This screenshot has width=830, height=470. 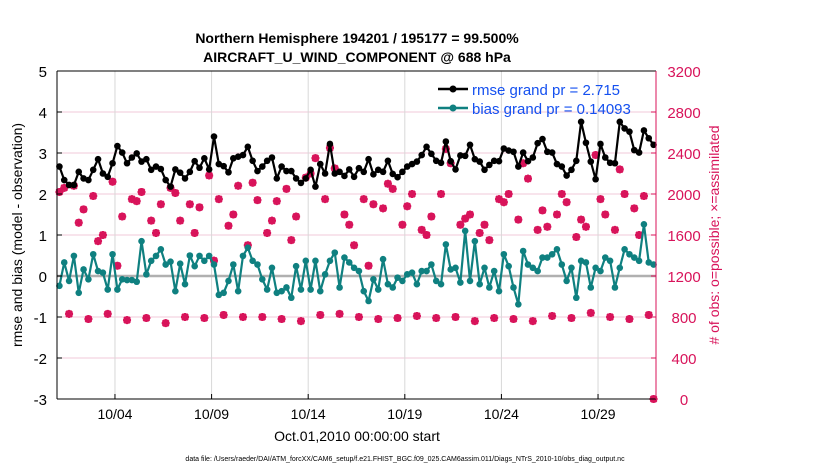 What do you see at coordinates (43, 72) in the screenshot?
I see `y-tick-label: 5` at bounding box center [43, 72].